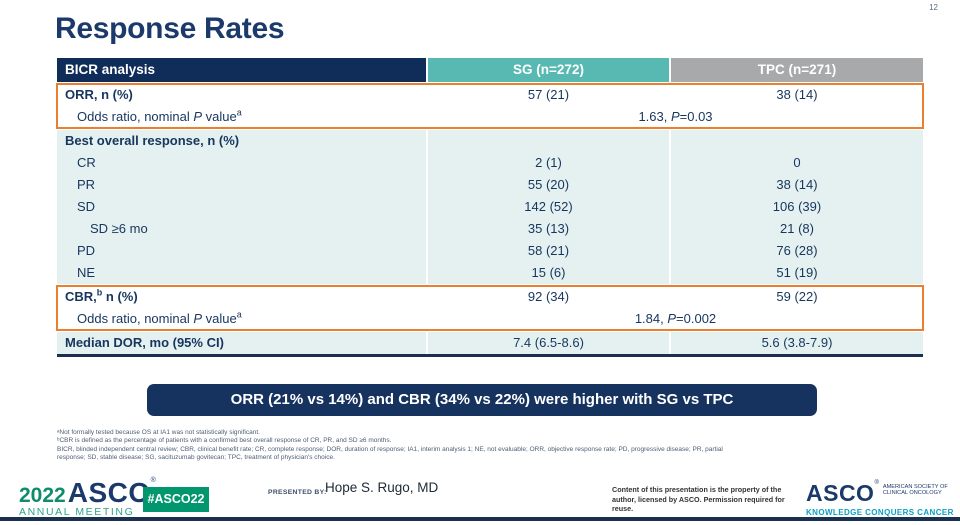 The height and width of the screenshot is (525, 960). I want to click on dor-sg-value: 7.4 (6.5-8.6), so click(548, 343).